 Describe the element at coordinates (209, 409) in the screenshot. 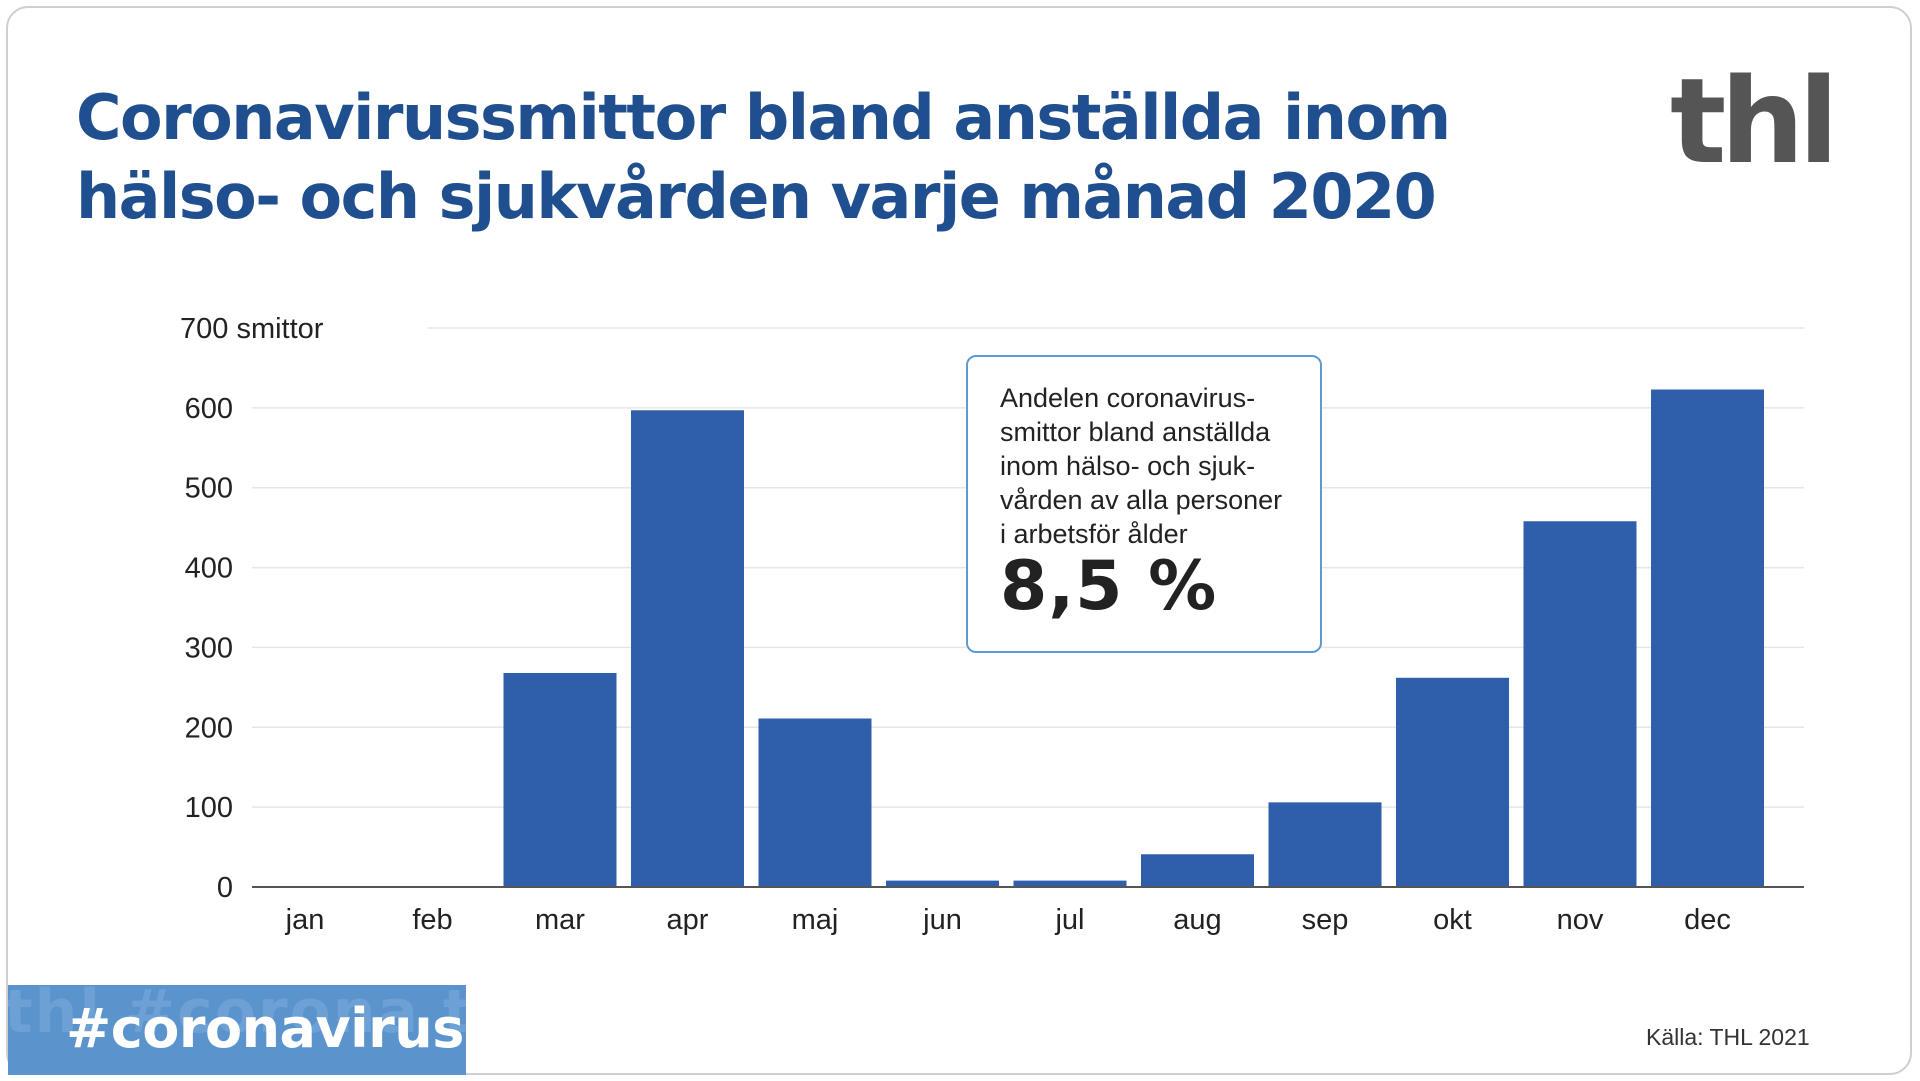

I see `y-tick-label: 600` at that location.